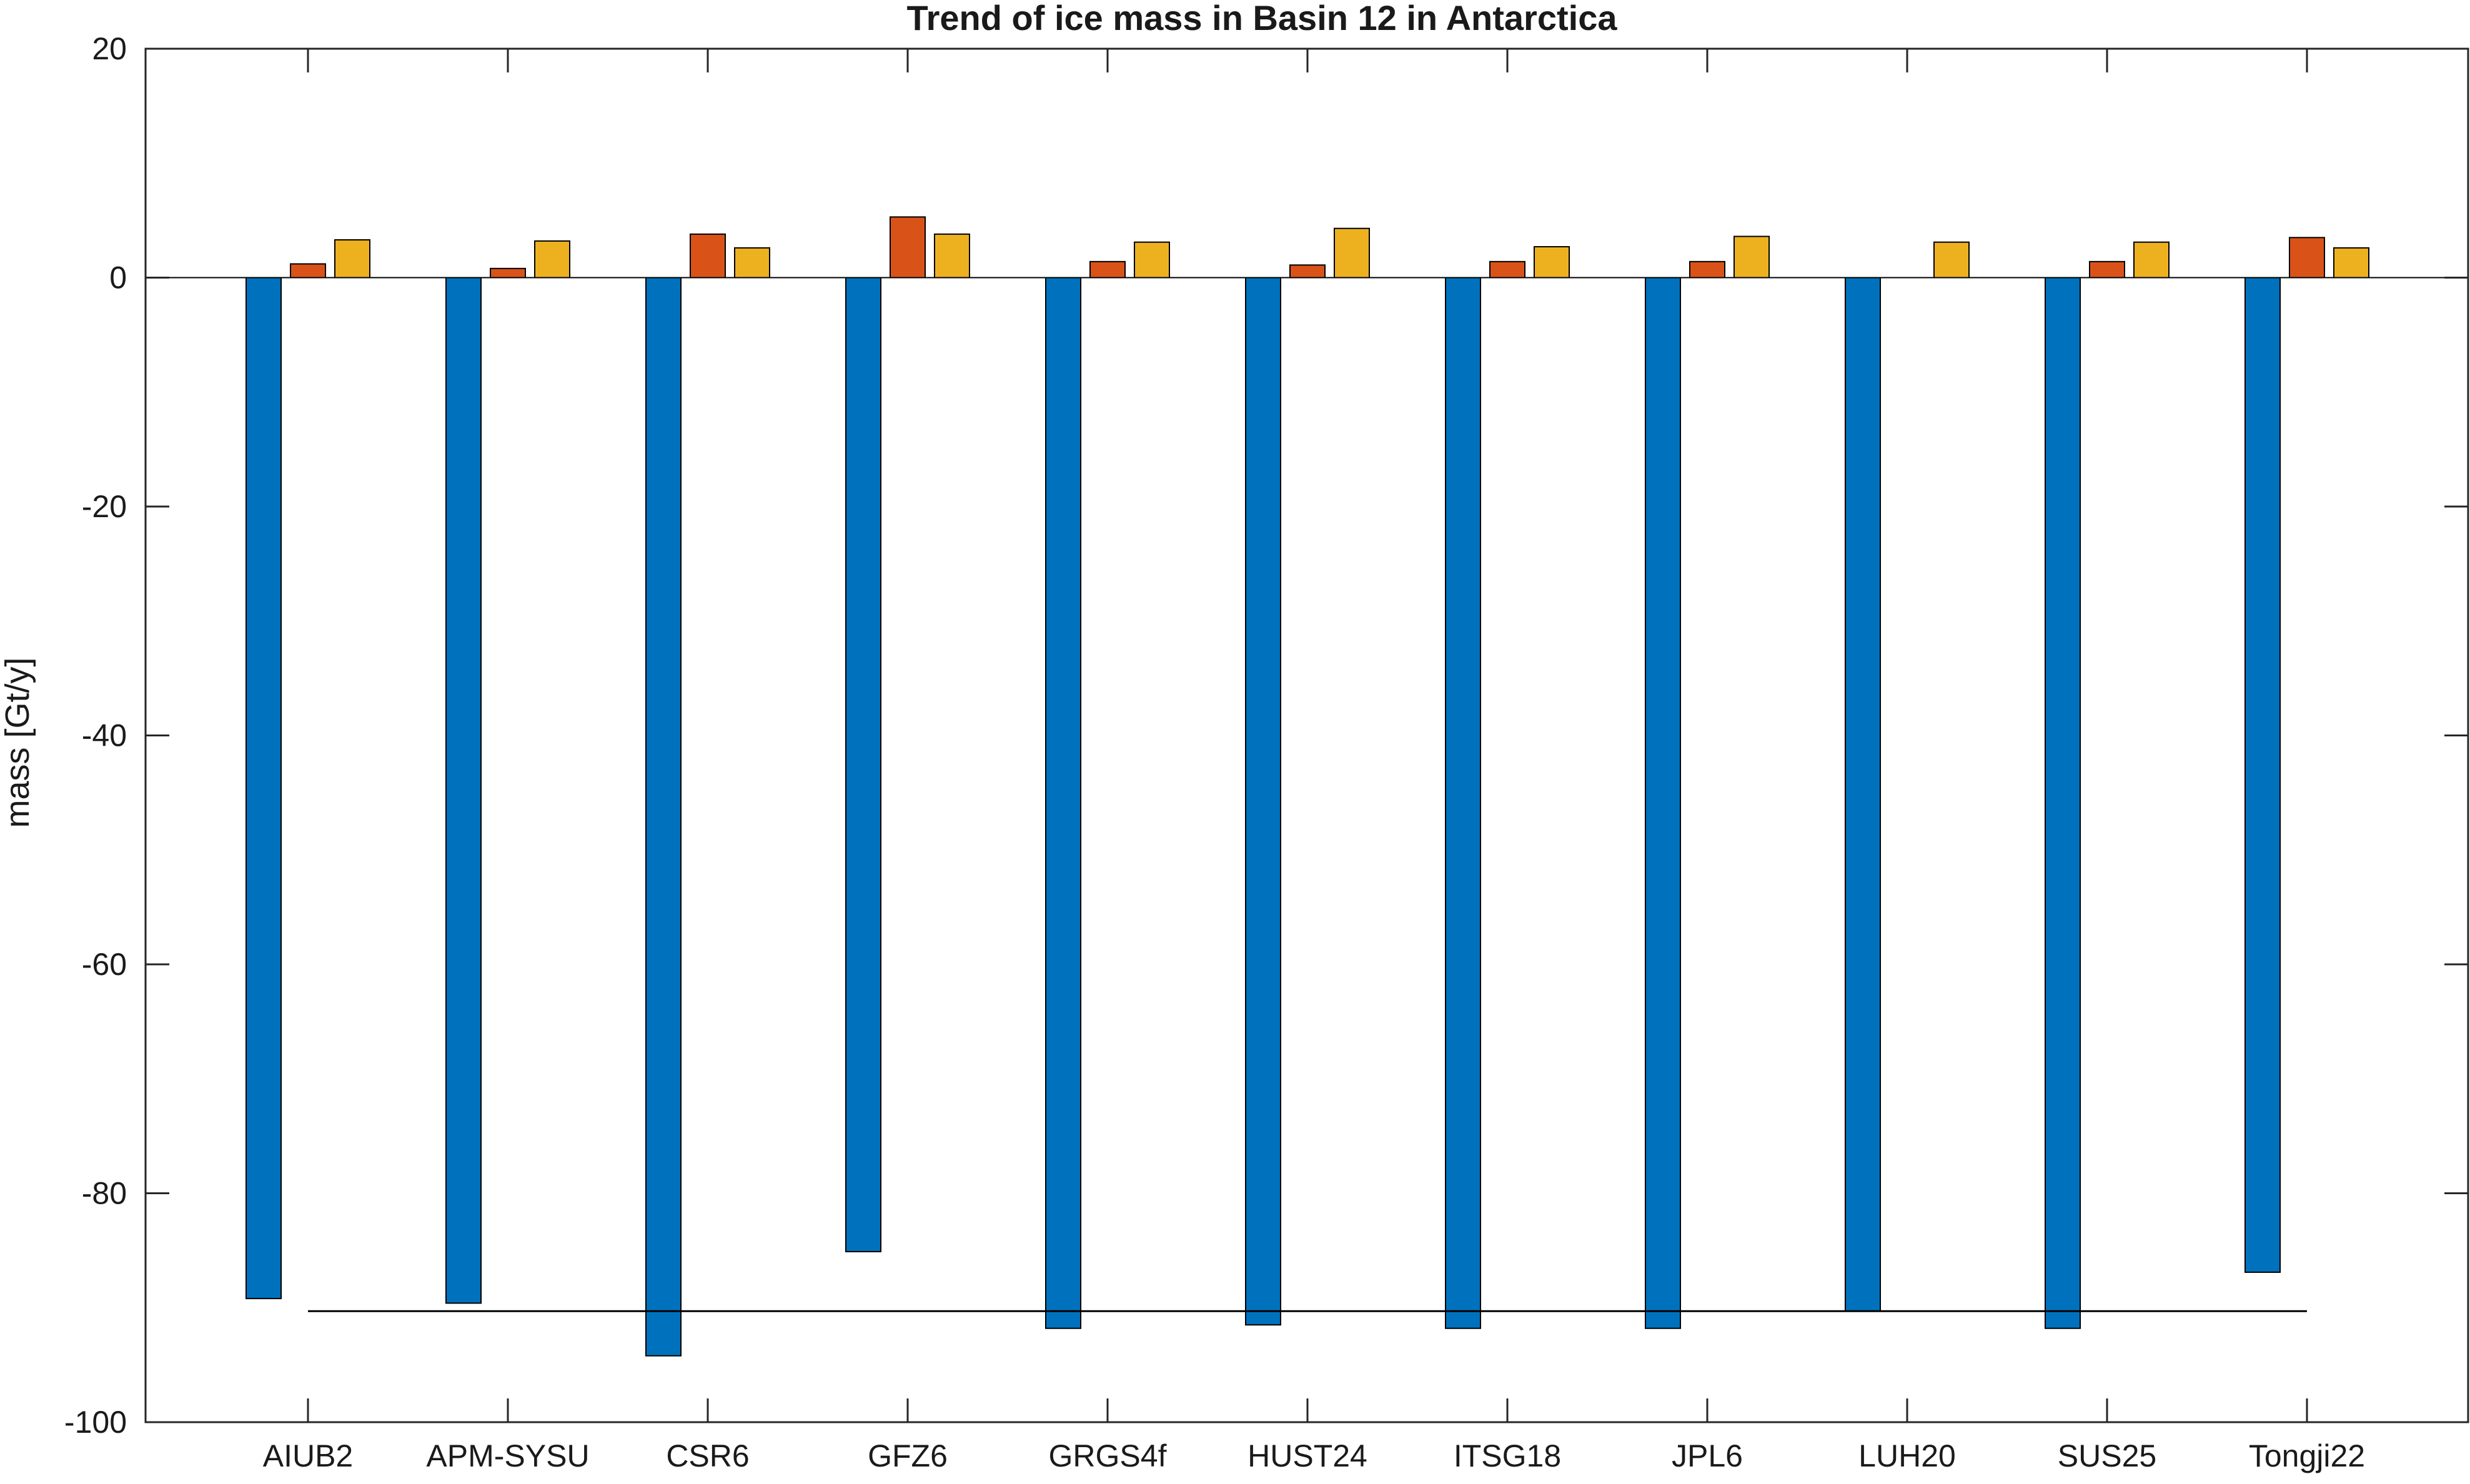  What do you see at coordinates (1907, 1455) in the screenshot?
I see `x-tick-label: LUH20` at bounding box center [1907, 1455].